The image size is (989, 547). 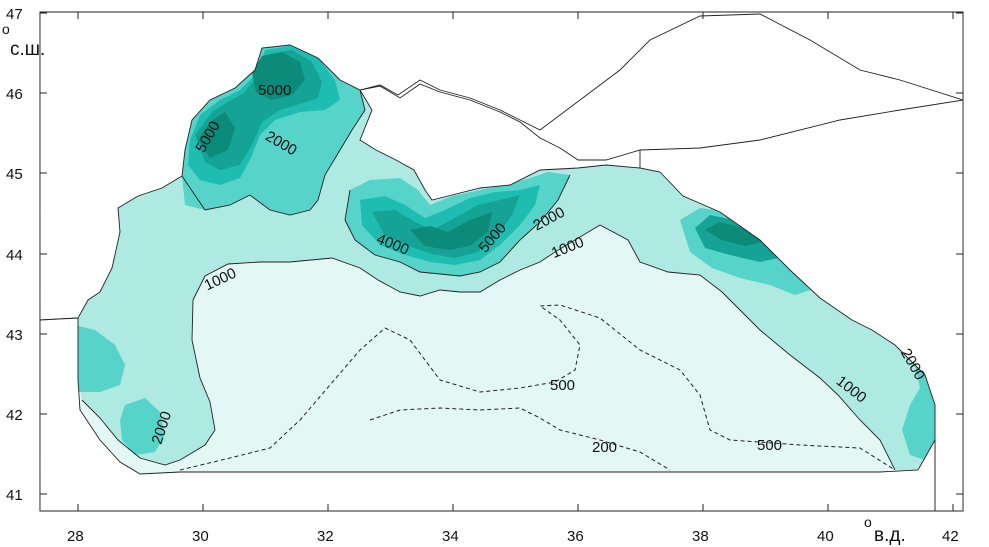 What do you see at coordinates (747, 347) in the screenshot?
I see `isoline-1000-b` at bounding box center [747, 347].